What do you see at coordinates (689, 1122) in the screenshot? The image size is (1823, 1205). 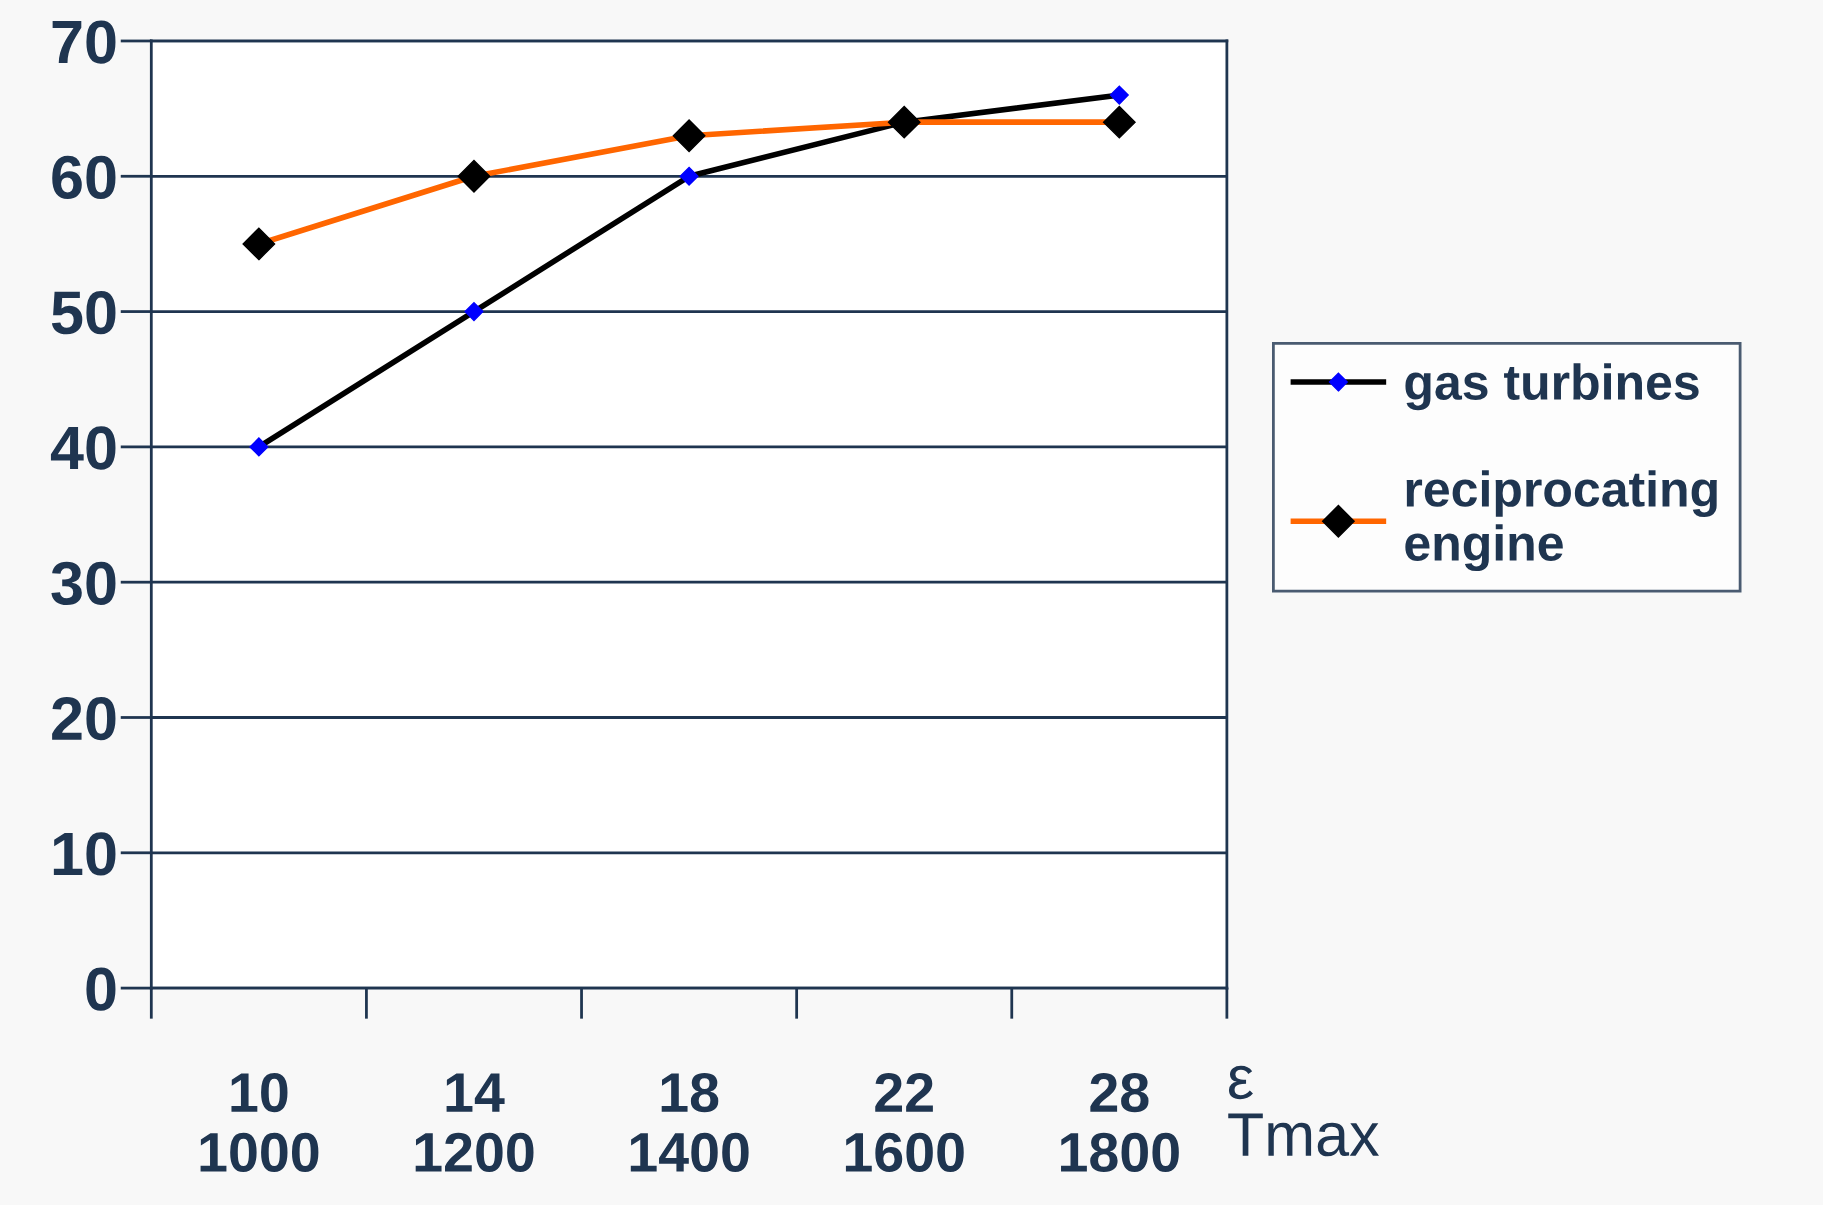 I see `x-tick-label: 18 1400` at bounding box center [689, 1122].